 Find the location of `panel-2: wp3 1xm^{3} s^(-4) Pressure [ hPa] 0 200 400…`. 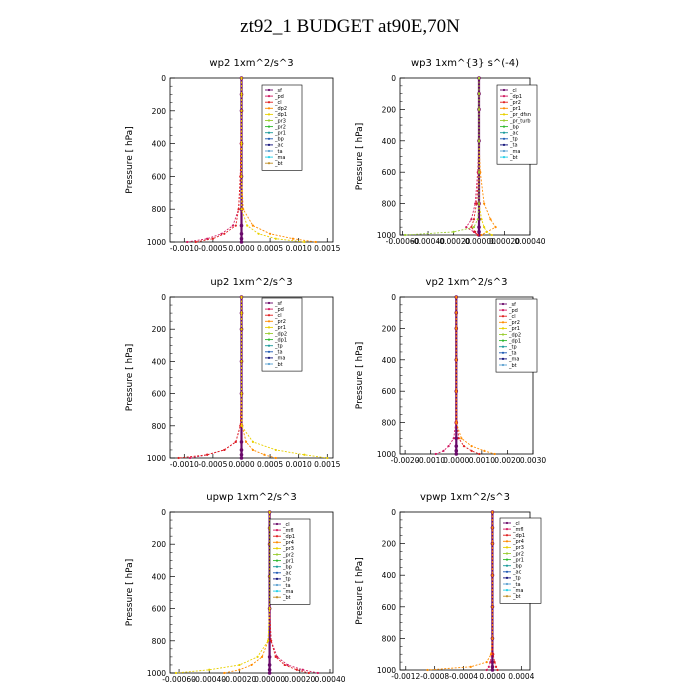

panel-2: wp3 1xm^{3} s^(-4) Pressure [ hPa] 0 200 400… is located at coordinates (450, 152).